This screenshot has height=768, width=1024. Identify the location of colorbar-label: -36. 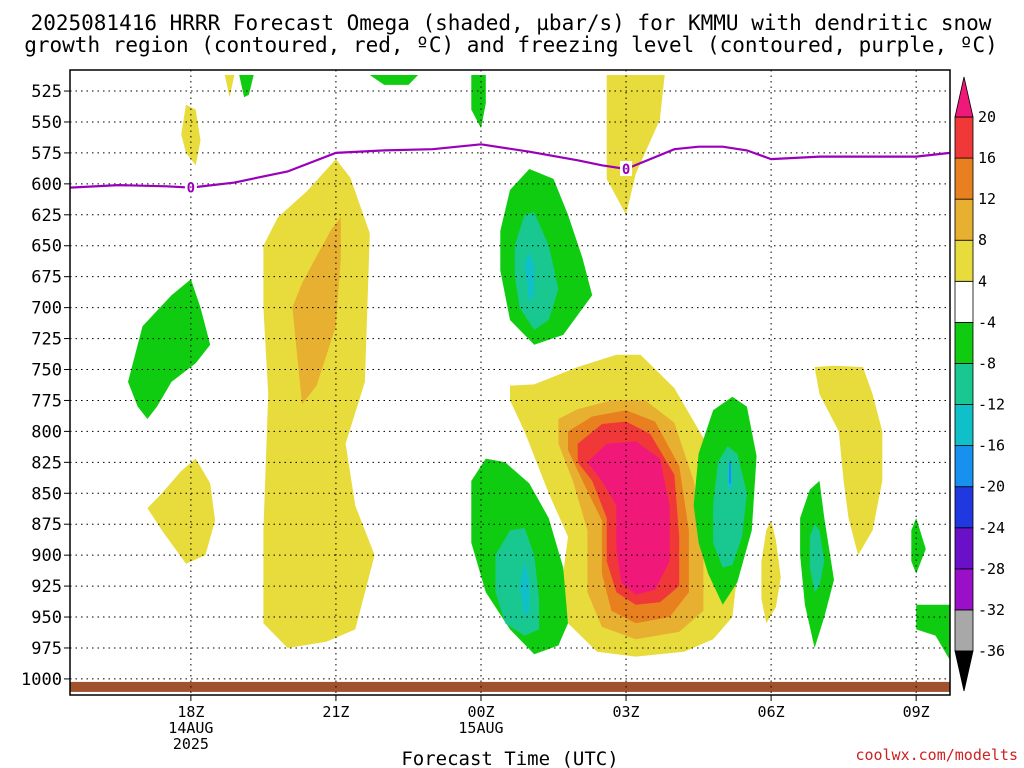
(991, 651).